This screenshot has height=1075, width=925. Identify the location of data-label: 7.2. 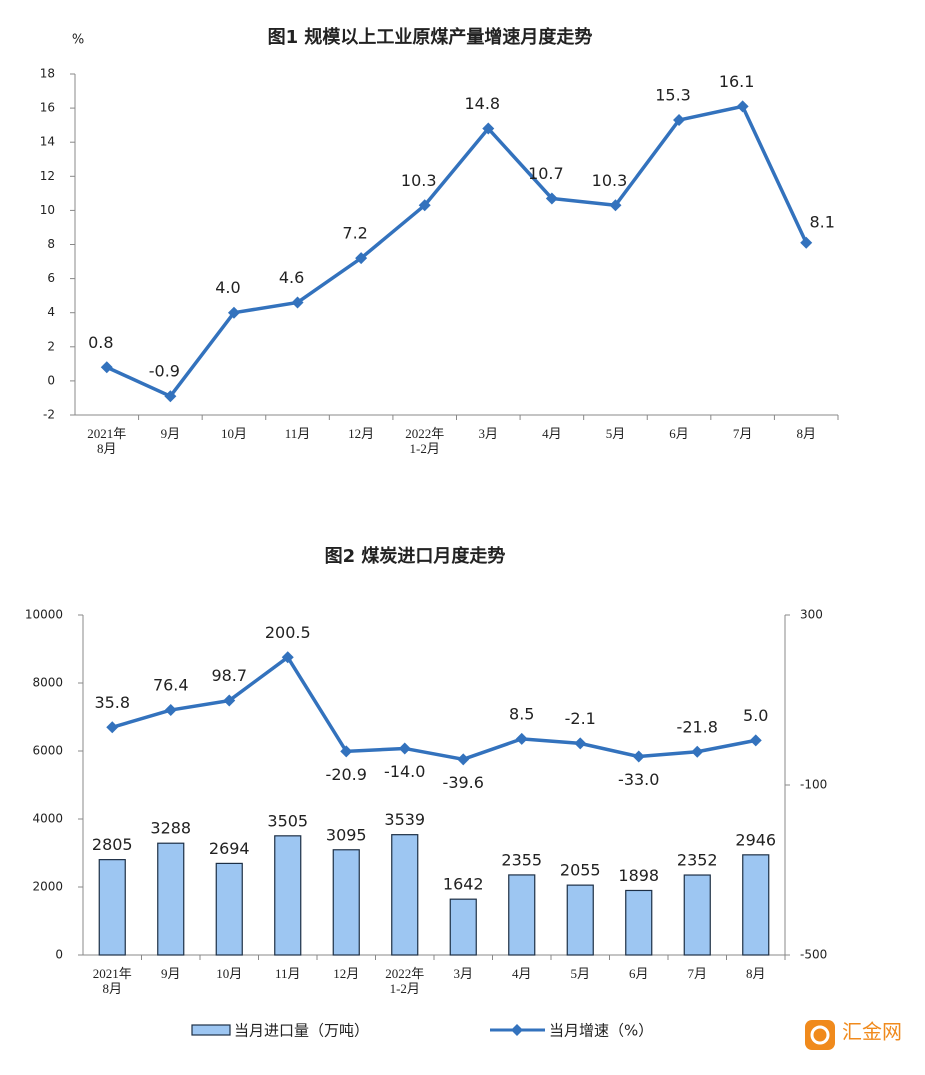
(354, 233).